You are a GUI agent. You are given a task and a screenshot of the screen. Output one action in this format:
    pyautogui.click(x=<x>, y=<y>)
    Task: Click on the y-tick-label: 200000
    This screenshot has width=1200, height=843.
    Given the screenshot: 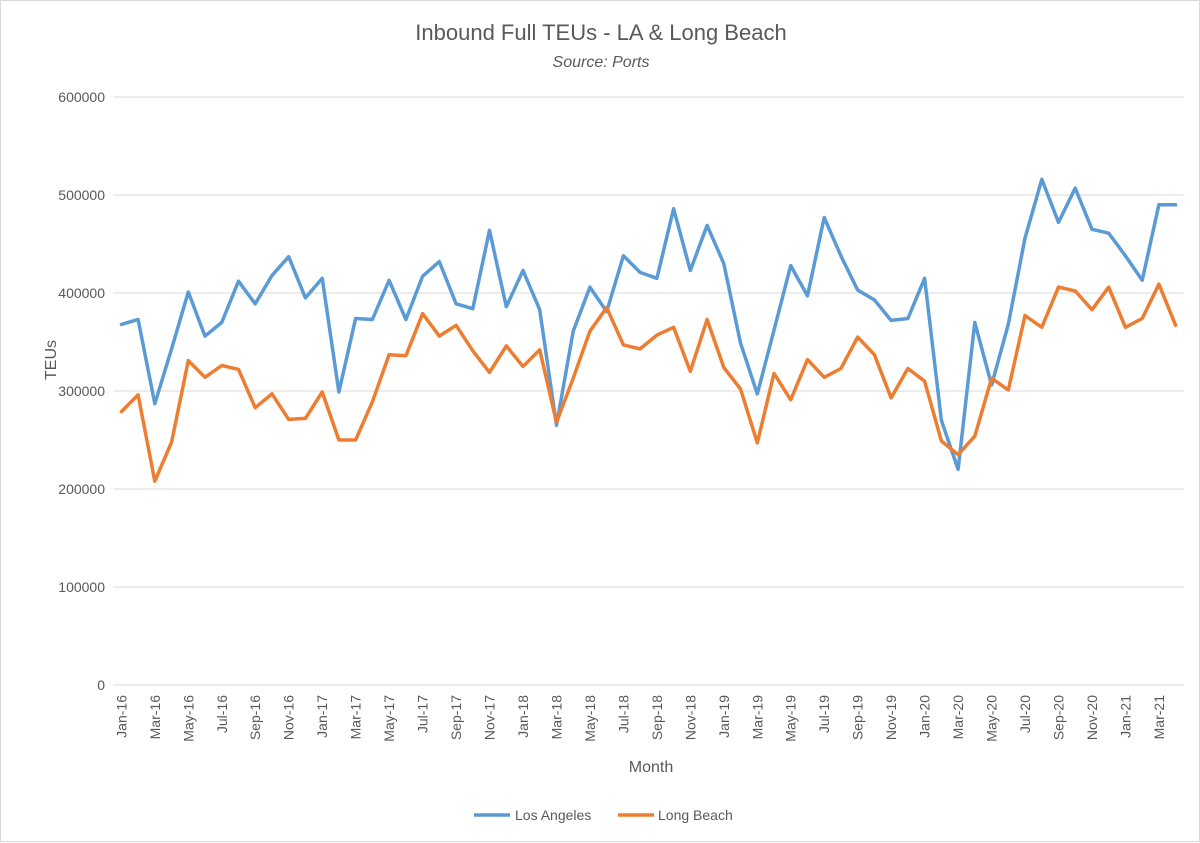 What is the action you would take?
    pyautogui.click(x=81, y=489)
    